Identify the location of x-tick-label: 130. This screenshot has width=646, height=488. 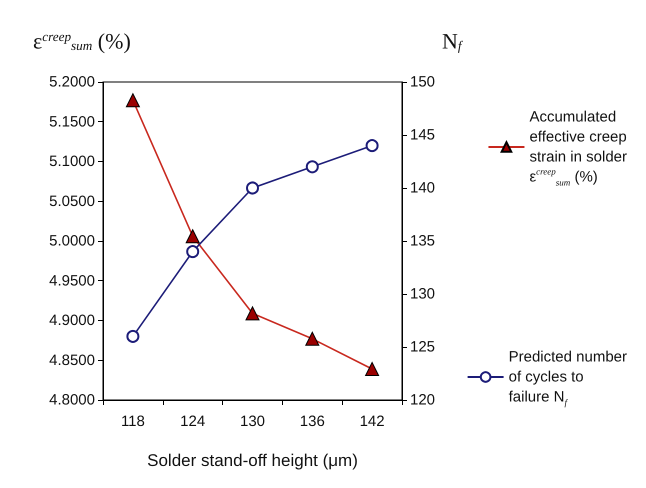
(253, 421).